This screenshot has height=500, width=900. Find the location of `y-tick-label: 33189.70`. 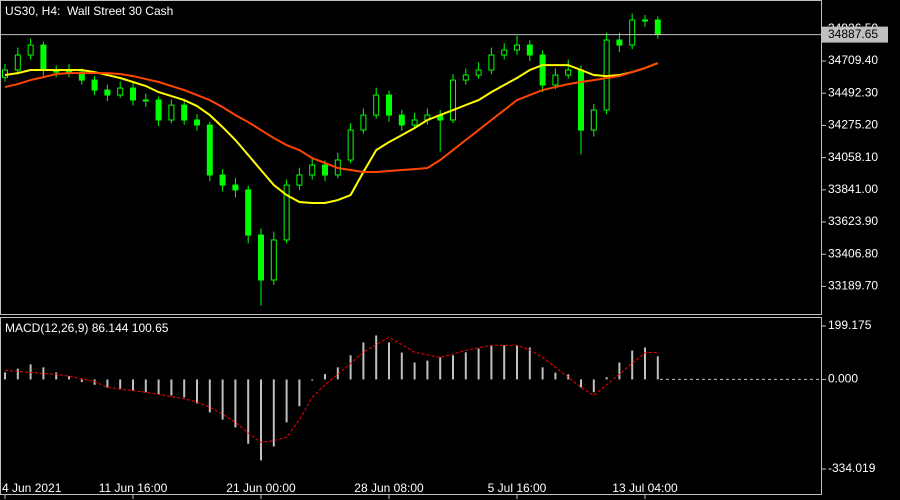

y-tick-label: 33189.70 is located at coordinates (853, 286).